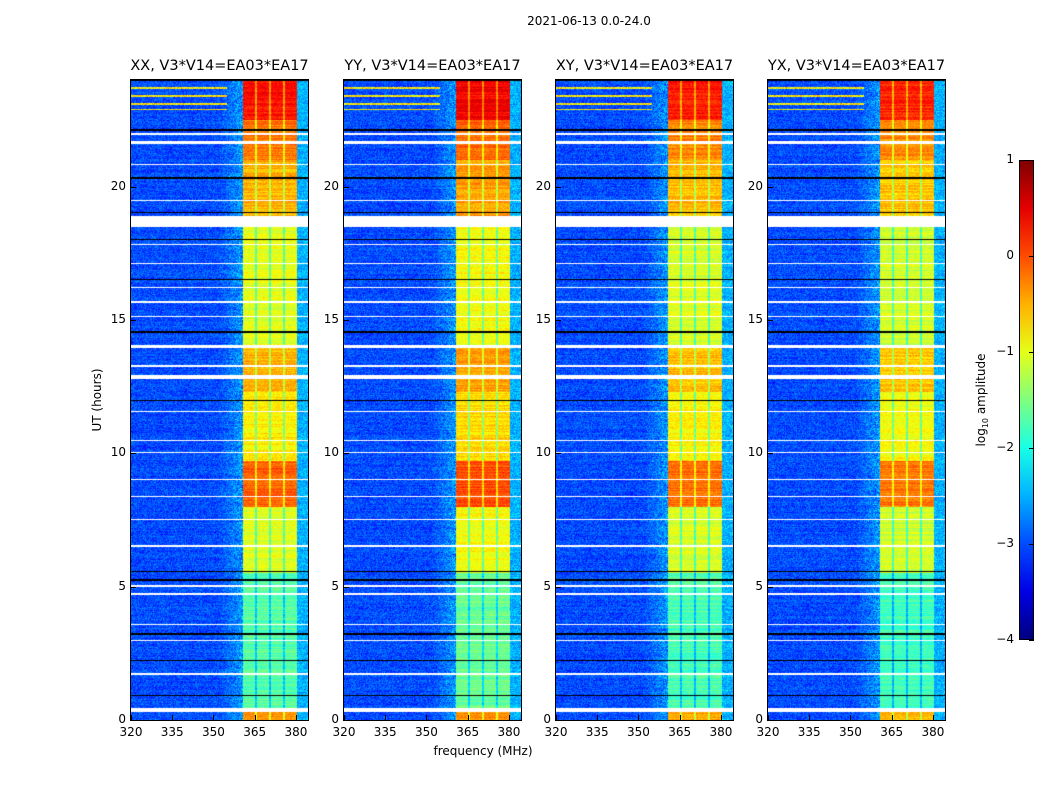  What do you see at coordinates (1005, 639) in the screenshot?
I see `colorbar-tick-label: −4` at bounding box center [1005, 639].